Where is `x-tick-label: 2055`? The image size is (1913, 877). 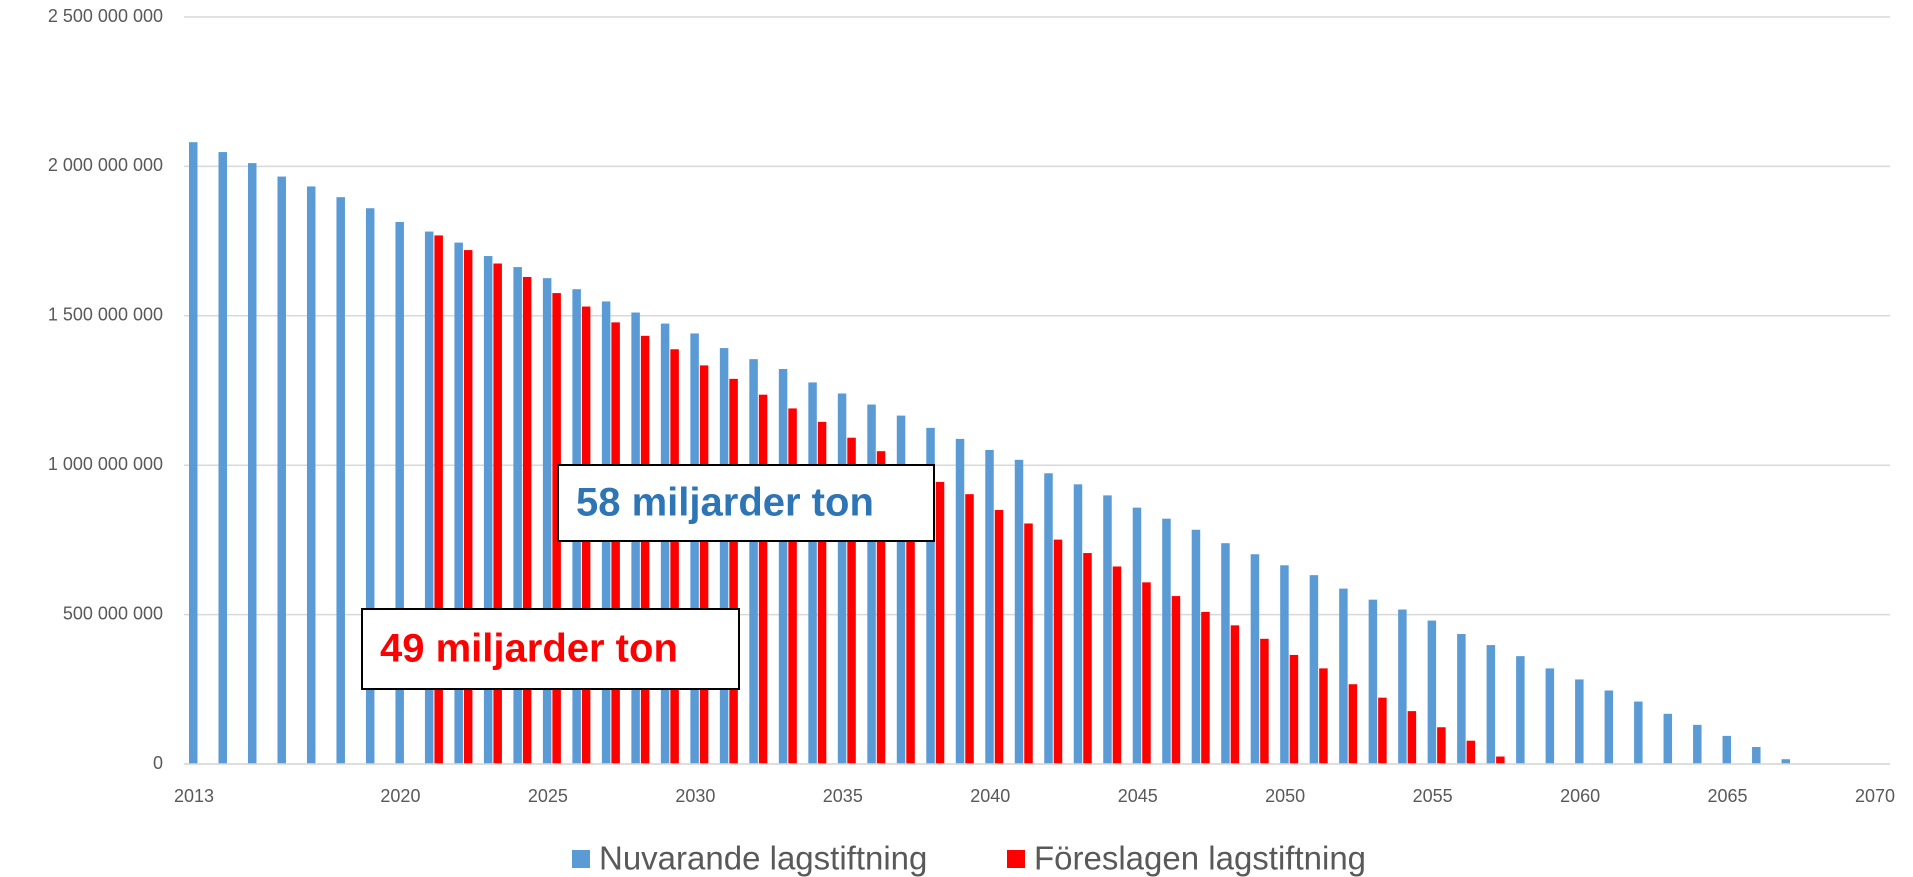
x-tick-label: 2055 is located at coordinates (1433, 796).